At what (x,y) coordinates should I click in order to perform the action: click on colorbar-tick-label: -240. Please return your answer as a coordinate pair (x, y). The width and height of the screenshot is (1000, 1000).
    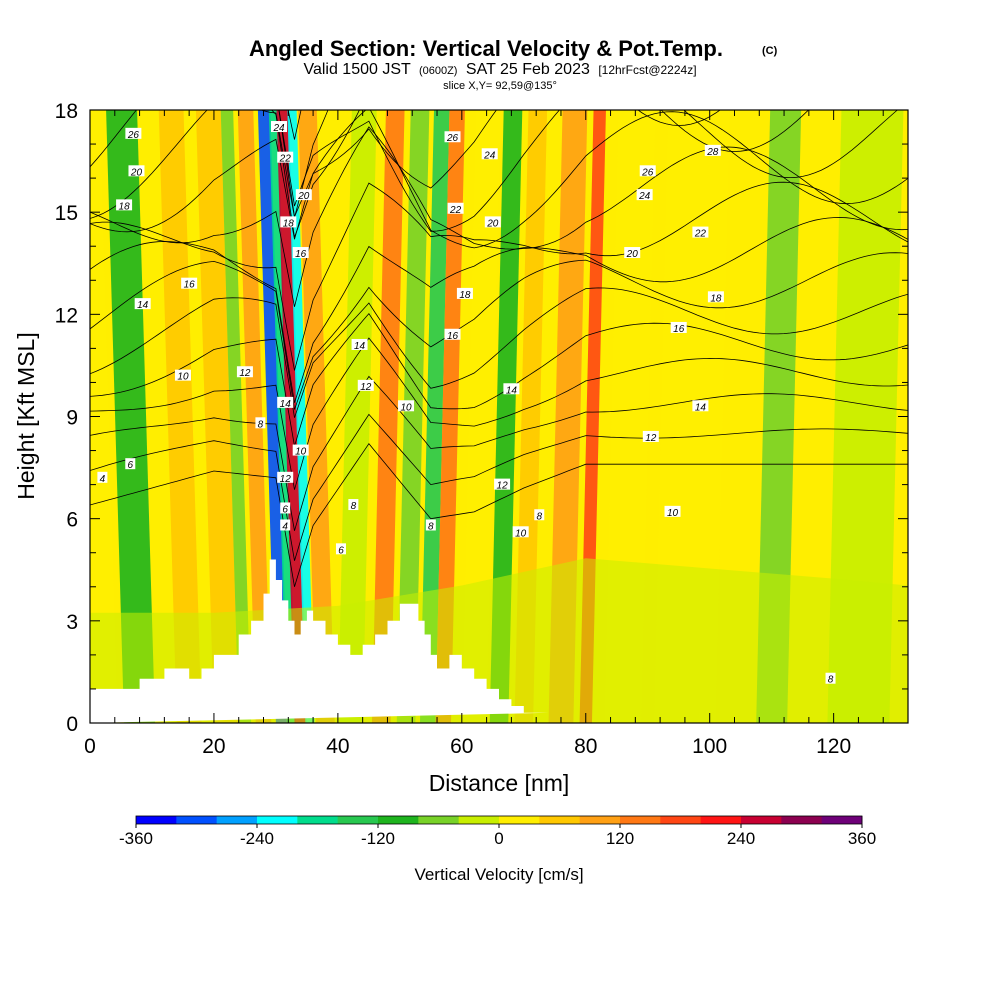
    Looking at the image, I should click on (257, 838).